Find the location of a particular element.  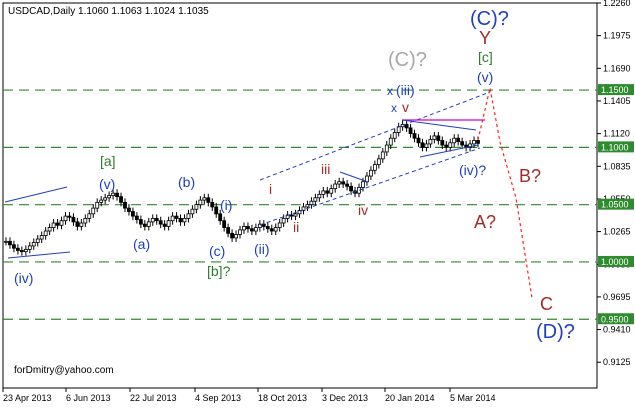

x-tick-label: 23 Apr 2013 is located at coordinates (27, 398).